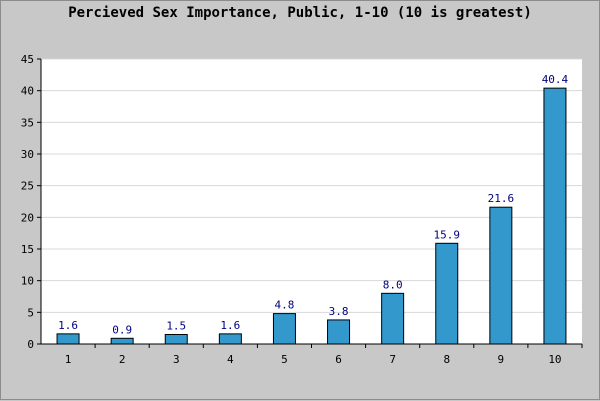 This screenshot has width=600, height=401. Describe the element at coordinates (122, 359) in the screenshot. I see `x-tick-label: 2` at that location.